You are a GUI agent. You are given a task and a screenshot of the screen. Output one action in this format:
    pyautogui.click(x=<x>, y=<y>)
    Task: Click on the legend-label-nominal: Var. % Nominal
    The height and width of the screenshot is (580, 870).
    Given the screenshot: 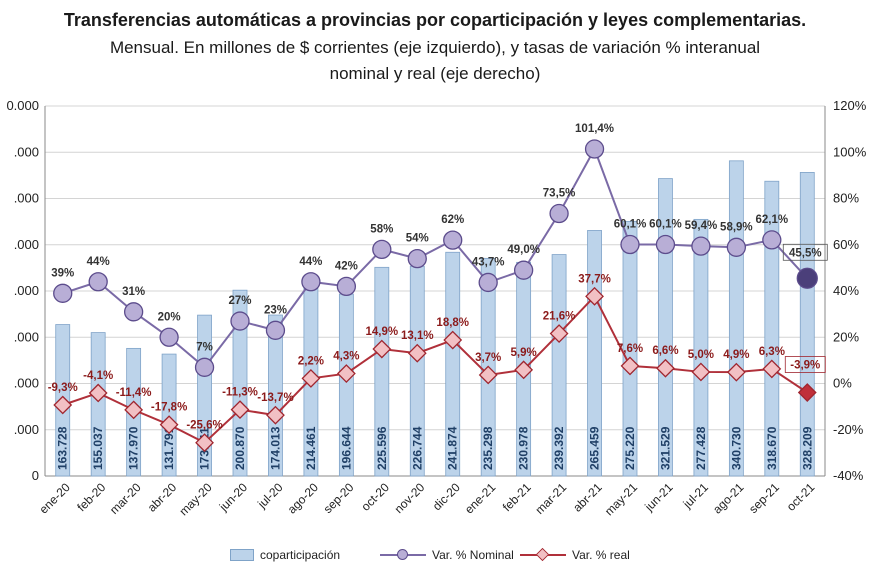 What is the action you would take?
    pyautogui.click(x=473, y=555)
    